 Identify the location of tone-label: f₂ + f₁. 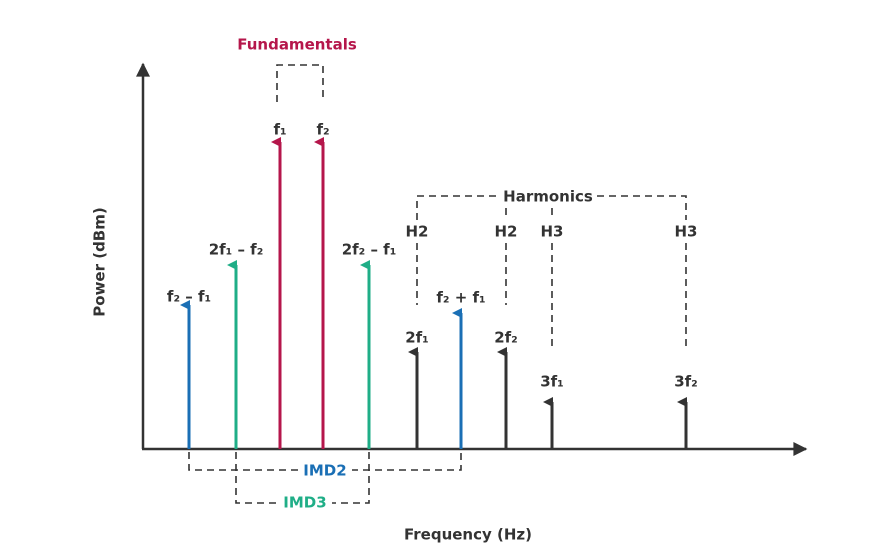
(460, 298).